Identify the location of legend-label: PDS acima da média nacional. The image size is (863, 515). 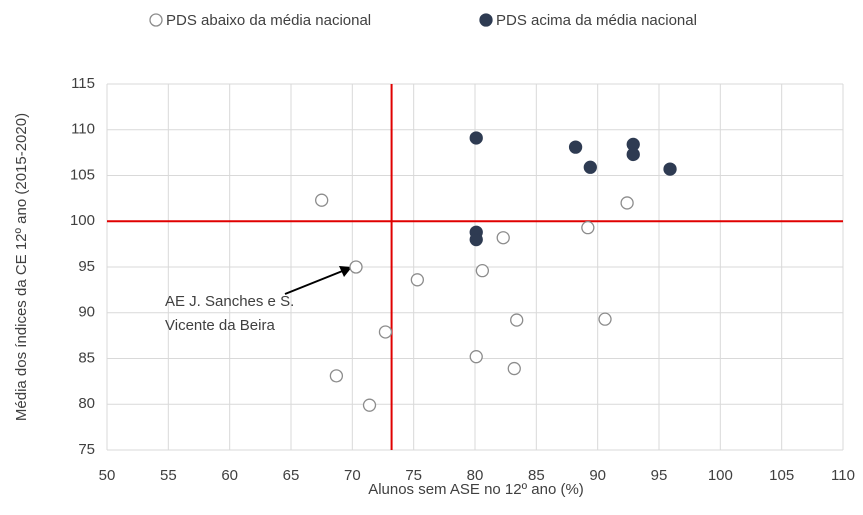
(596, 20).